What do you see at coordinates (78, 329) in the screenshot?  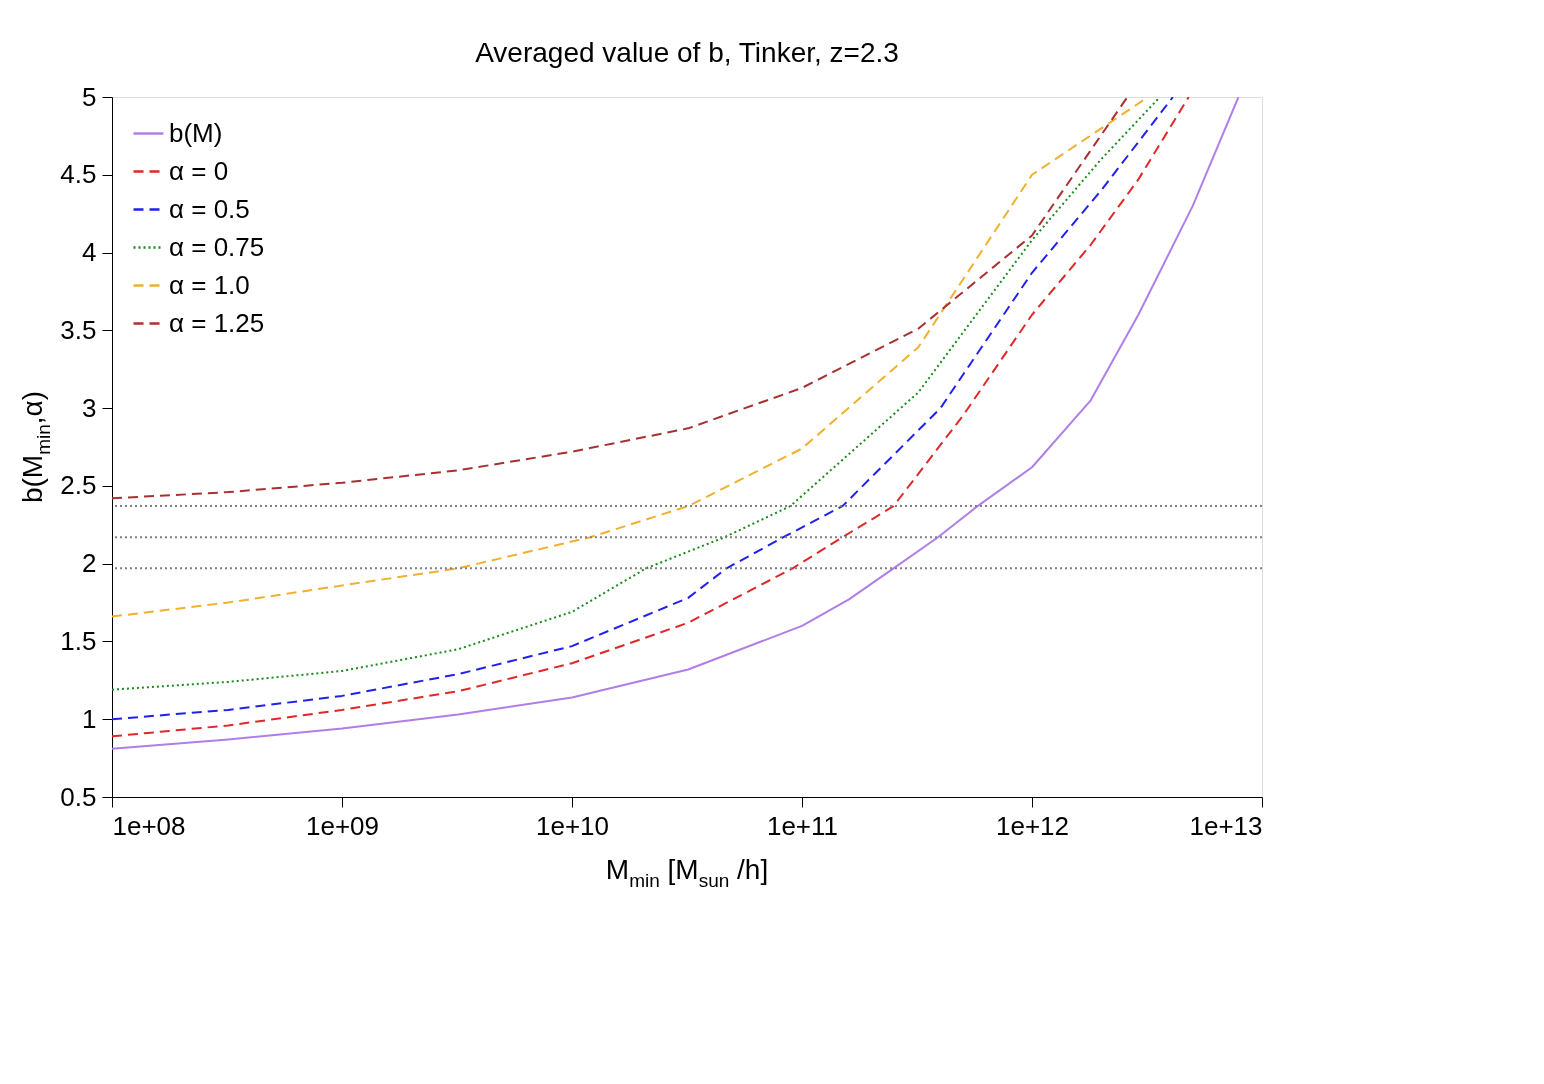 I see `y-tick-label: 3.5` at bounding box center [78, 329].